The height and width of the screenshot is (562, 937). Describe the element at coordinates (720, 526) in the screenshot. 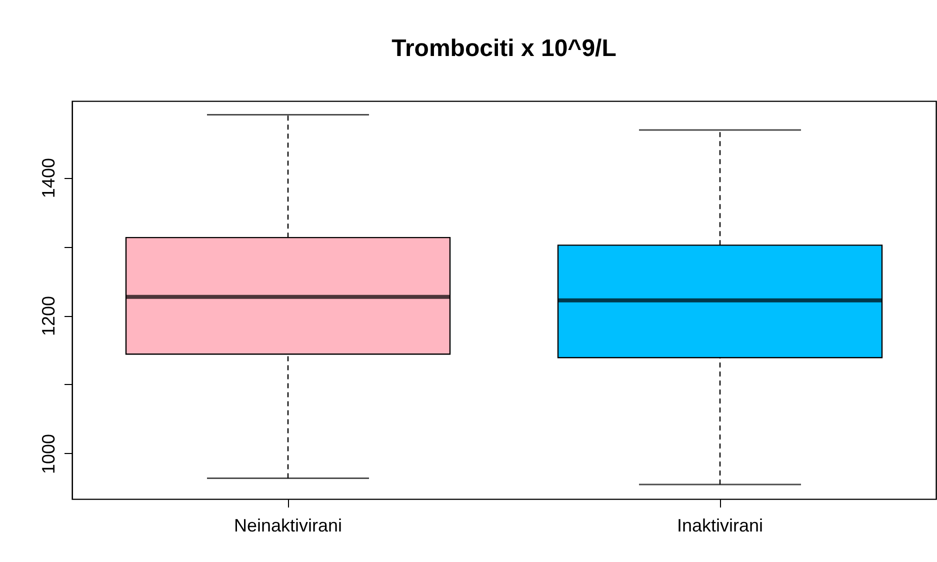

I see `x-tick-label: Inaktivirani` at that location.